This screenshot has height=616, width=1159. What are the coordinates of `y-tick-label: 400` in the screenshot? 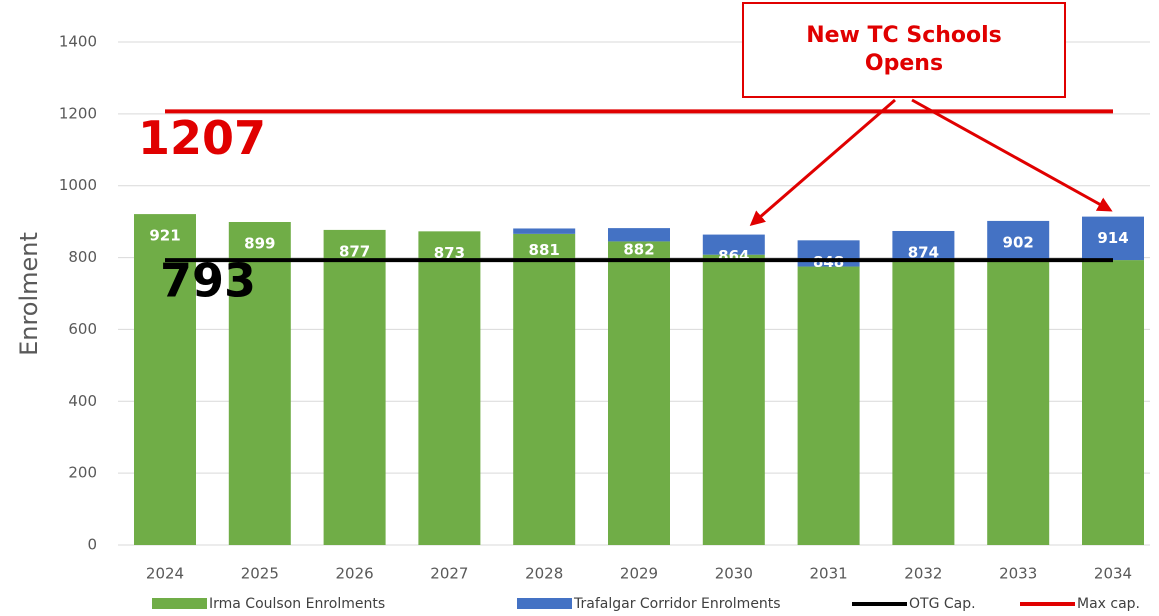 It's located at (82, 401).